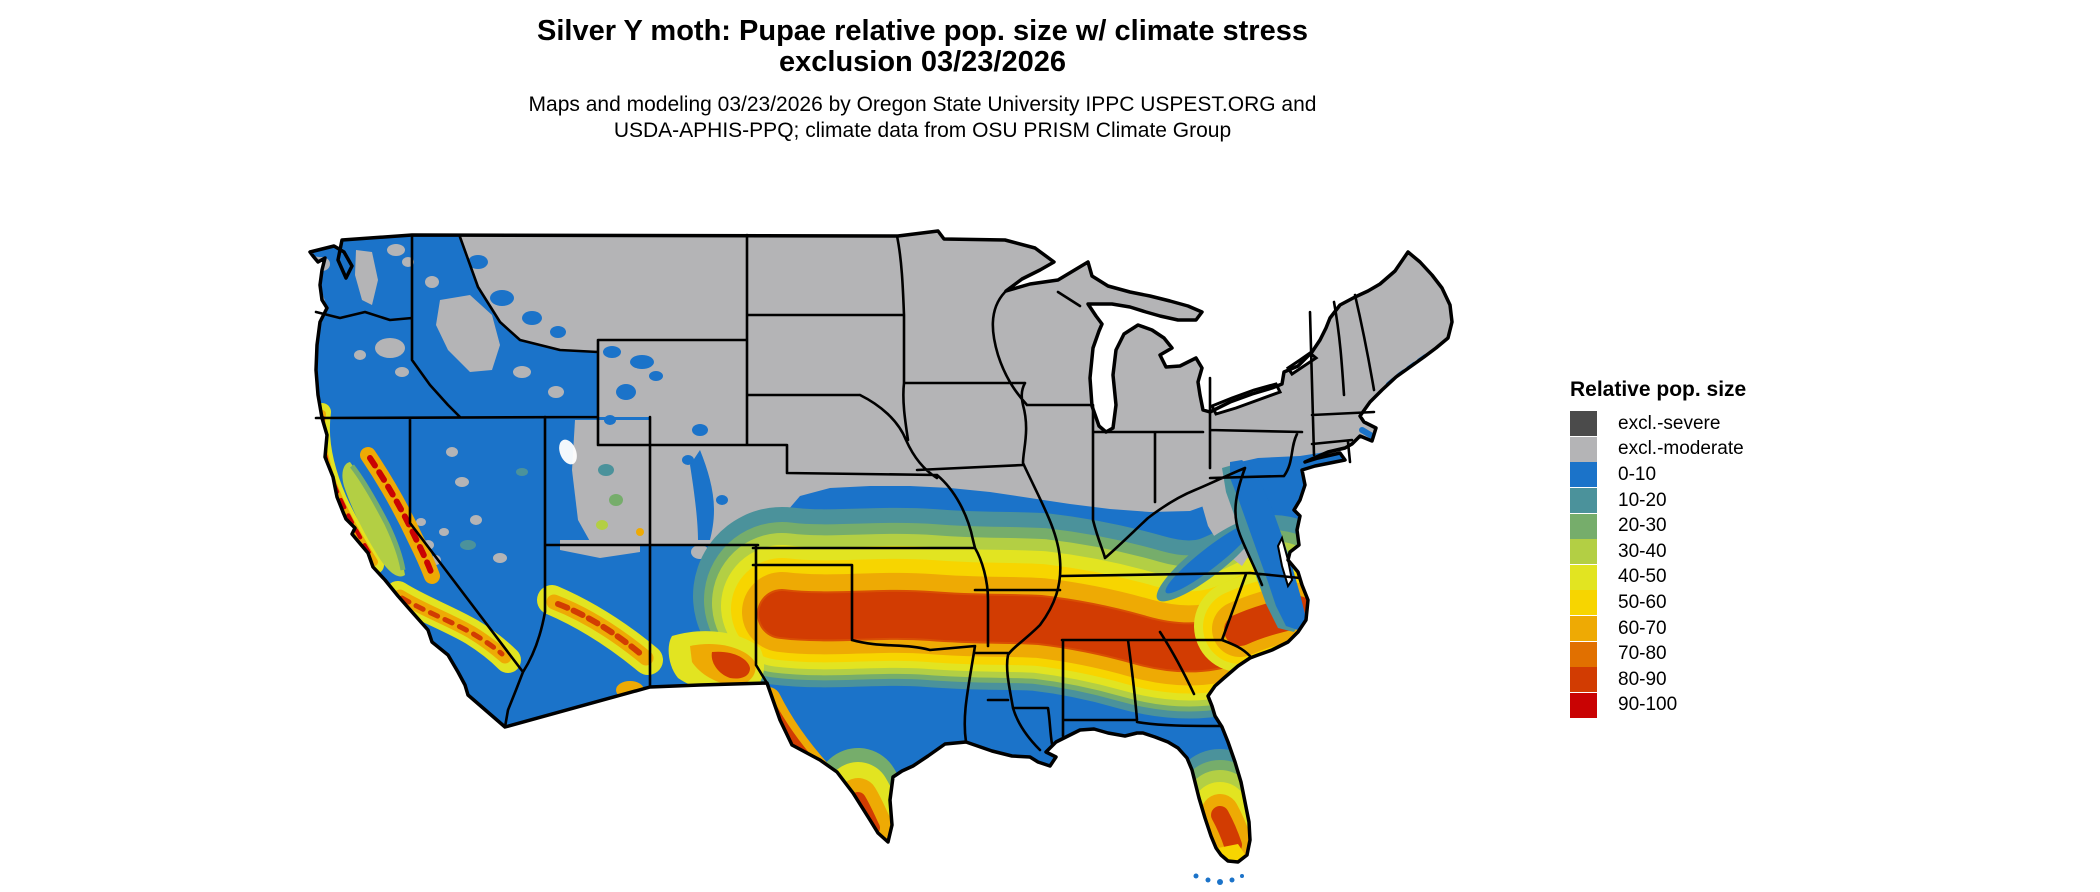 This screenshot has height=892, width=2100. I want to click on florida-bands, so click(1226, 822).